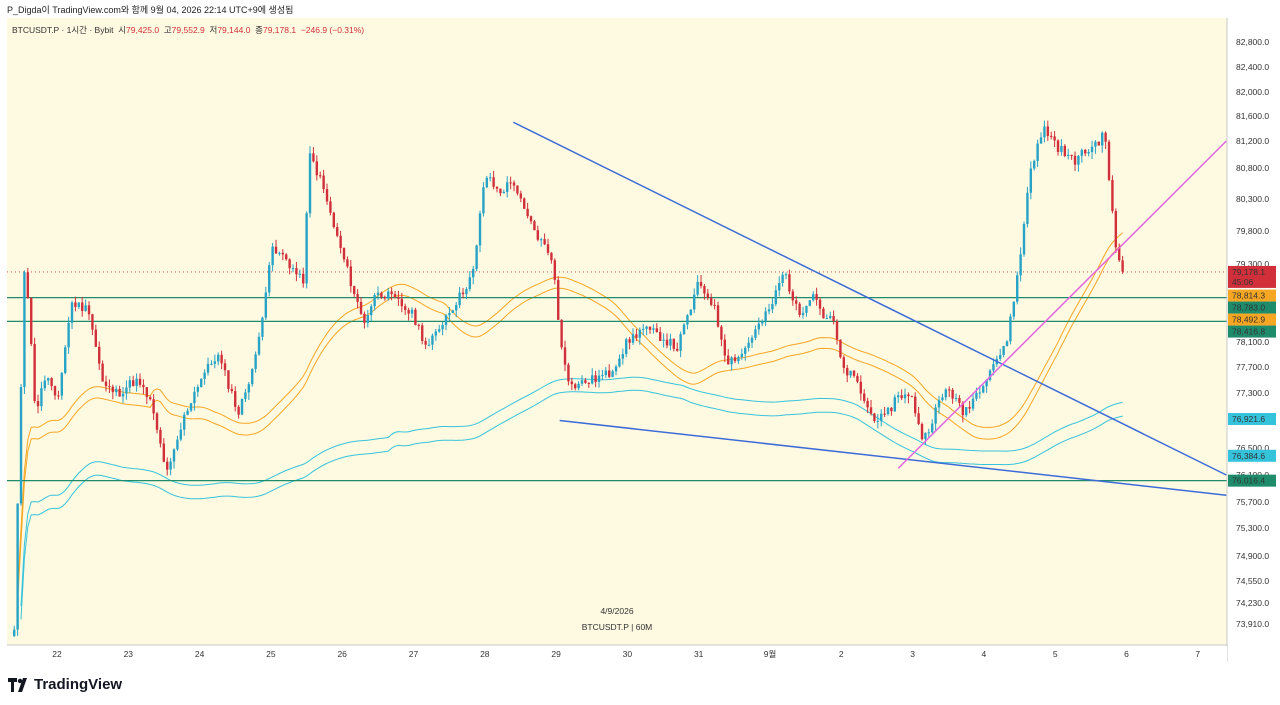 The width and height of the screenshot is (1280, 705). What do you see at coordinates (1126, 654) in the screenshot?
I see `x-tick-label: 6` at bounding box center [1126, 654].